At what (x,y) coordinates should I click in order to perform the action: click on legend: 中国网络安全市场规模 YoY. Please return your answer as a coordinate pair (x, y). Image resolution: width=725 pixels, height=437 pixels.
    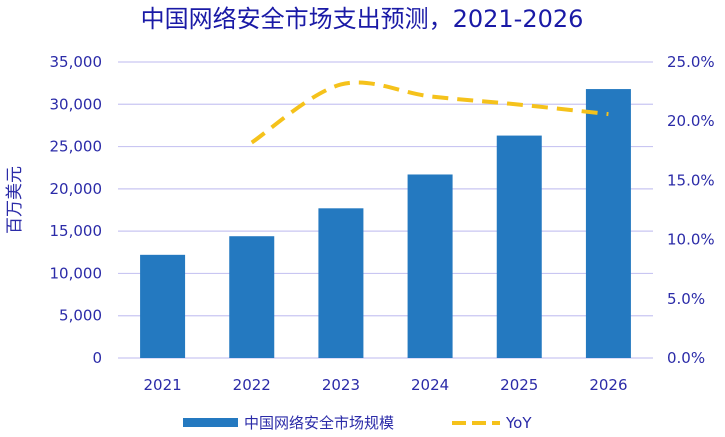
    Looking at the image, I should click on (357, 423).